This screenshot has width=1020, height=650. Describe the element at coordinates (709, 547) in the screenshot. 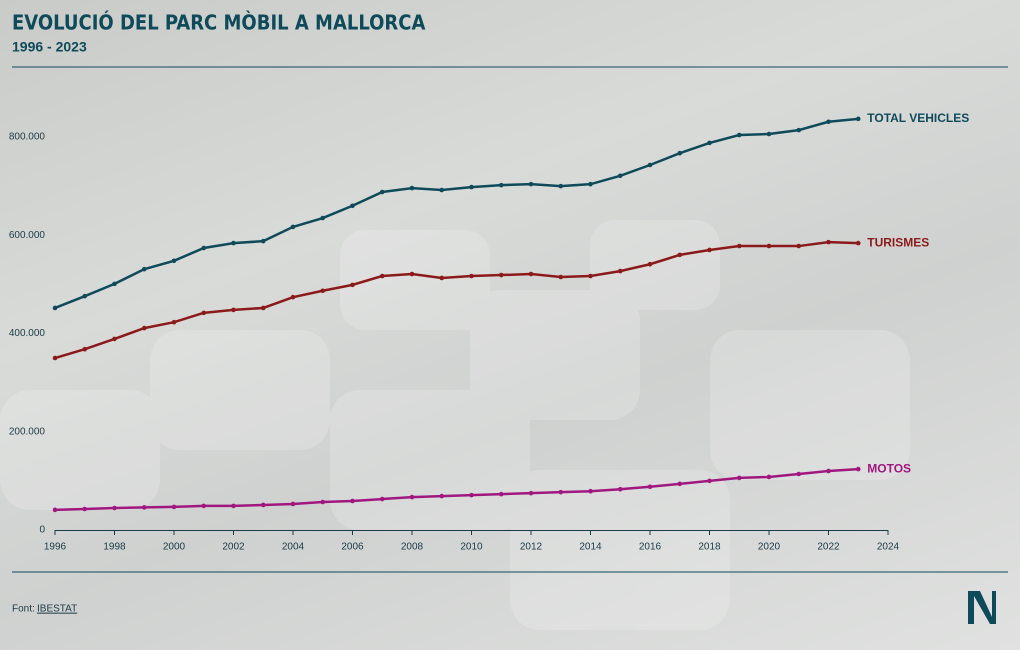

I see `x-tick-label: 2018` at that location.